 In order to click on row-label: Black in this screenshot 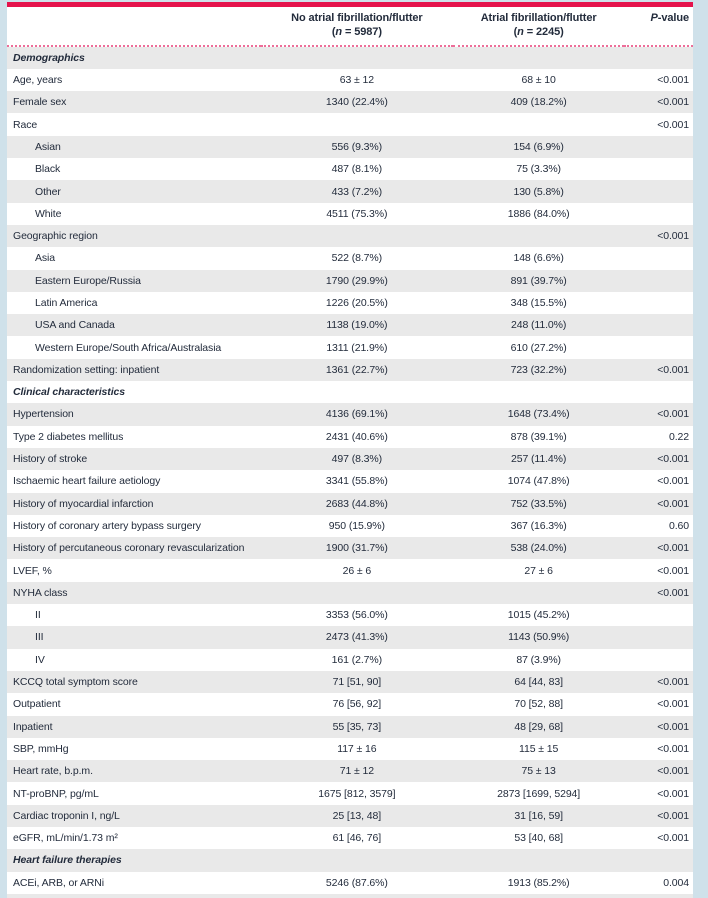, I will do `click(48, 169)`.